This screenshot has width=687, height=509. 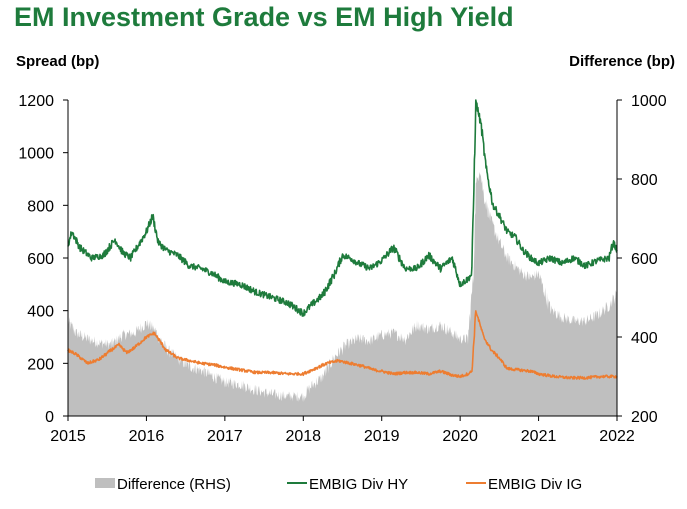 What do you see at coordinates (342, 345) in the screenshot?
I see `series-embig-div-ig-line` at bounding box center [342, 345].